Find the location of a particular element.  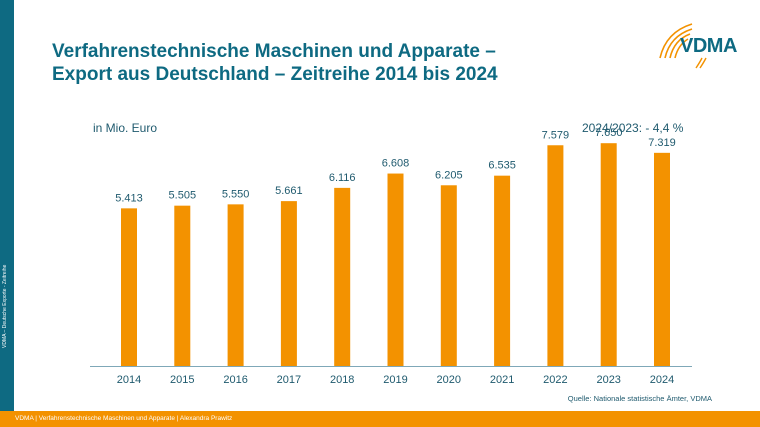

value-label-2018: 6.116 is located at coordinates (342, 178).